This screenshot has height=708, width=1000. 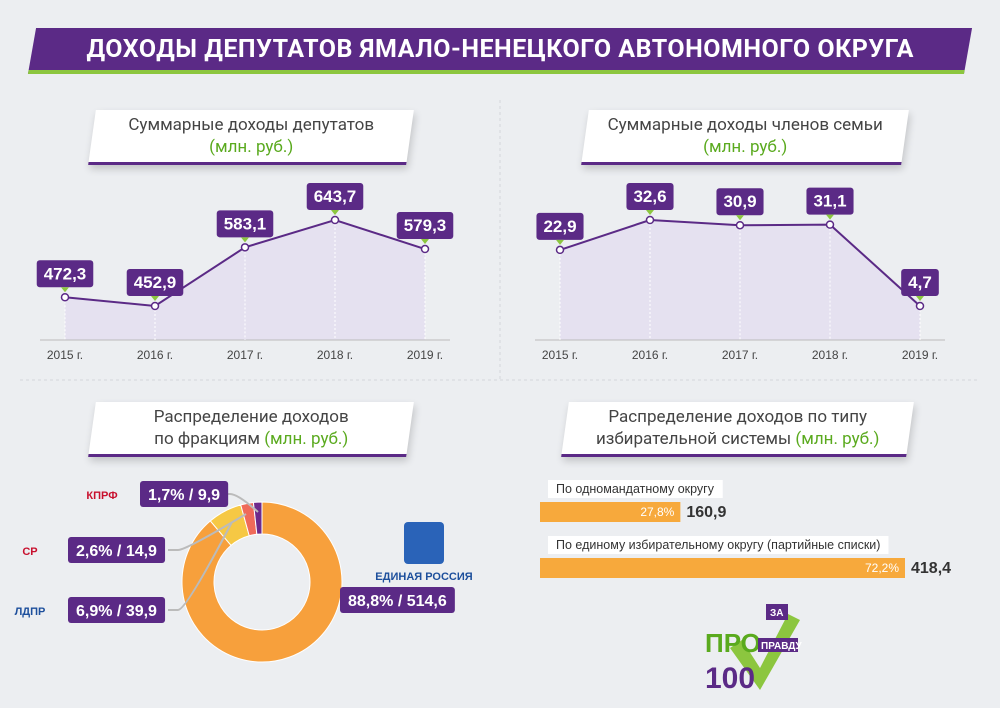 I want to click on share-label: 6,9%, so click(x=94, y=611).